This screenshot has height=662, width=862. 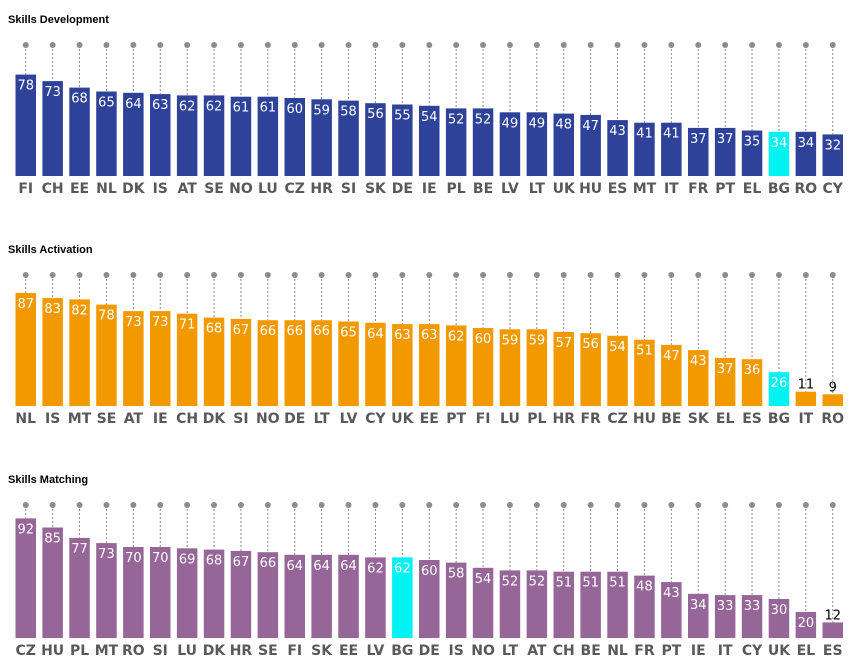 I want to click on data-label: 92, so click(x=25, y=529).